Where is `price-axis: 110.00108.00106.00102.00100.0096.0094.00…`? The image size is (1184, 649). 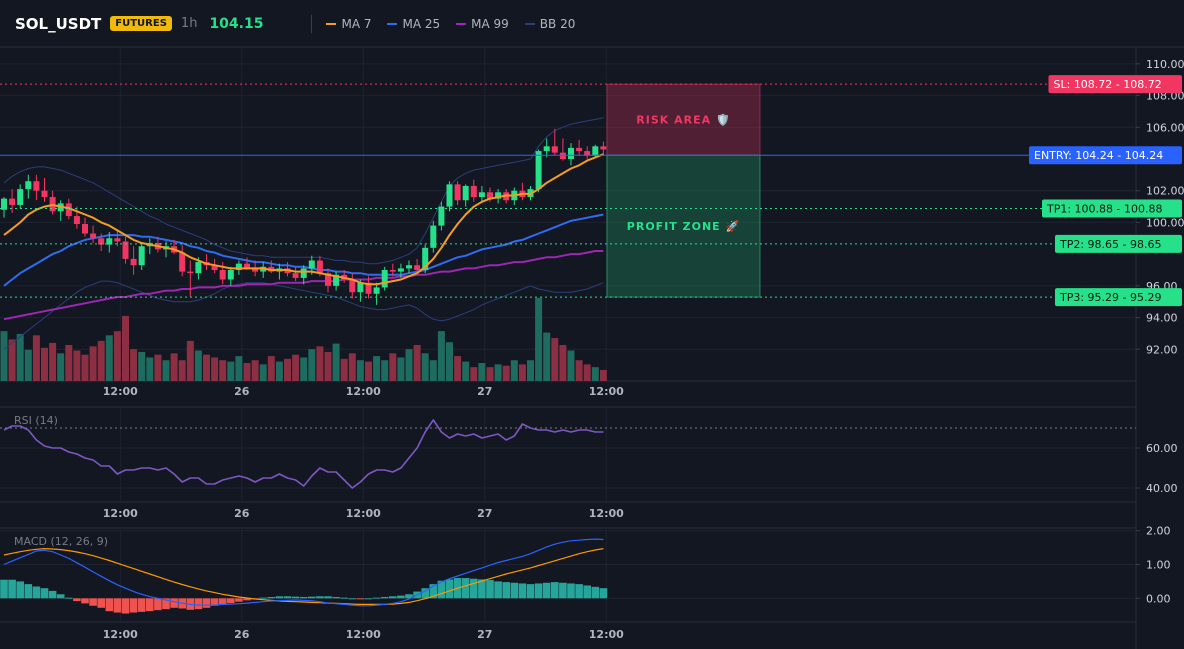
price-axis: 110.00108.00106.00102.00100.0096.0094.00… is located at coordinates (1106, 331).